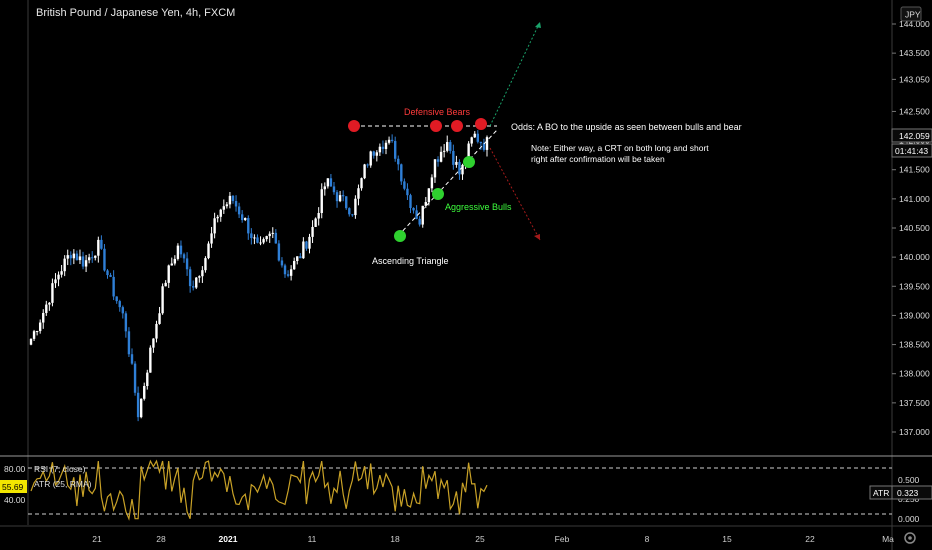 This screenshot has height=550, width=932. I want to click on bull-marker, so click(438, 194).